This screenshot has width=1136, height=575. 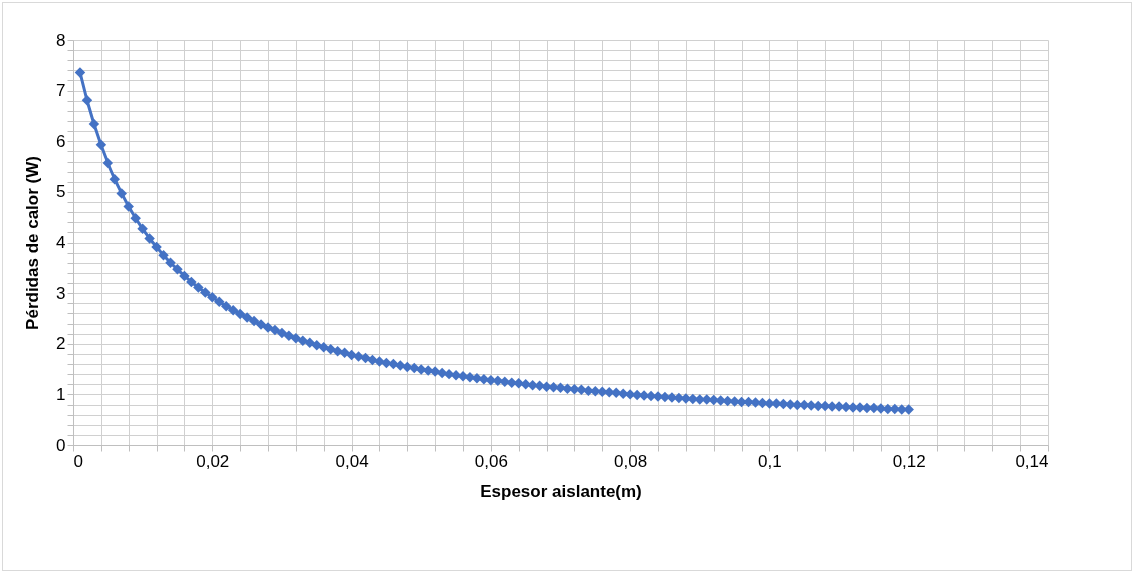 I want to click on x-tick-label: 0,14, so click(x=1032, y=461).